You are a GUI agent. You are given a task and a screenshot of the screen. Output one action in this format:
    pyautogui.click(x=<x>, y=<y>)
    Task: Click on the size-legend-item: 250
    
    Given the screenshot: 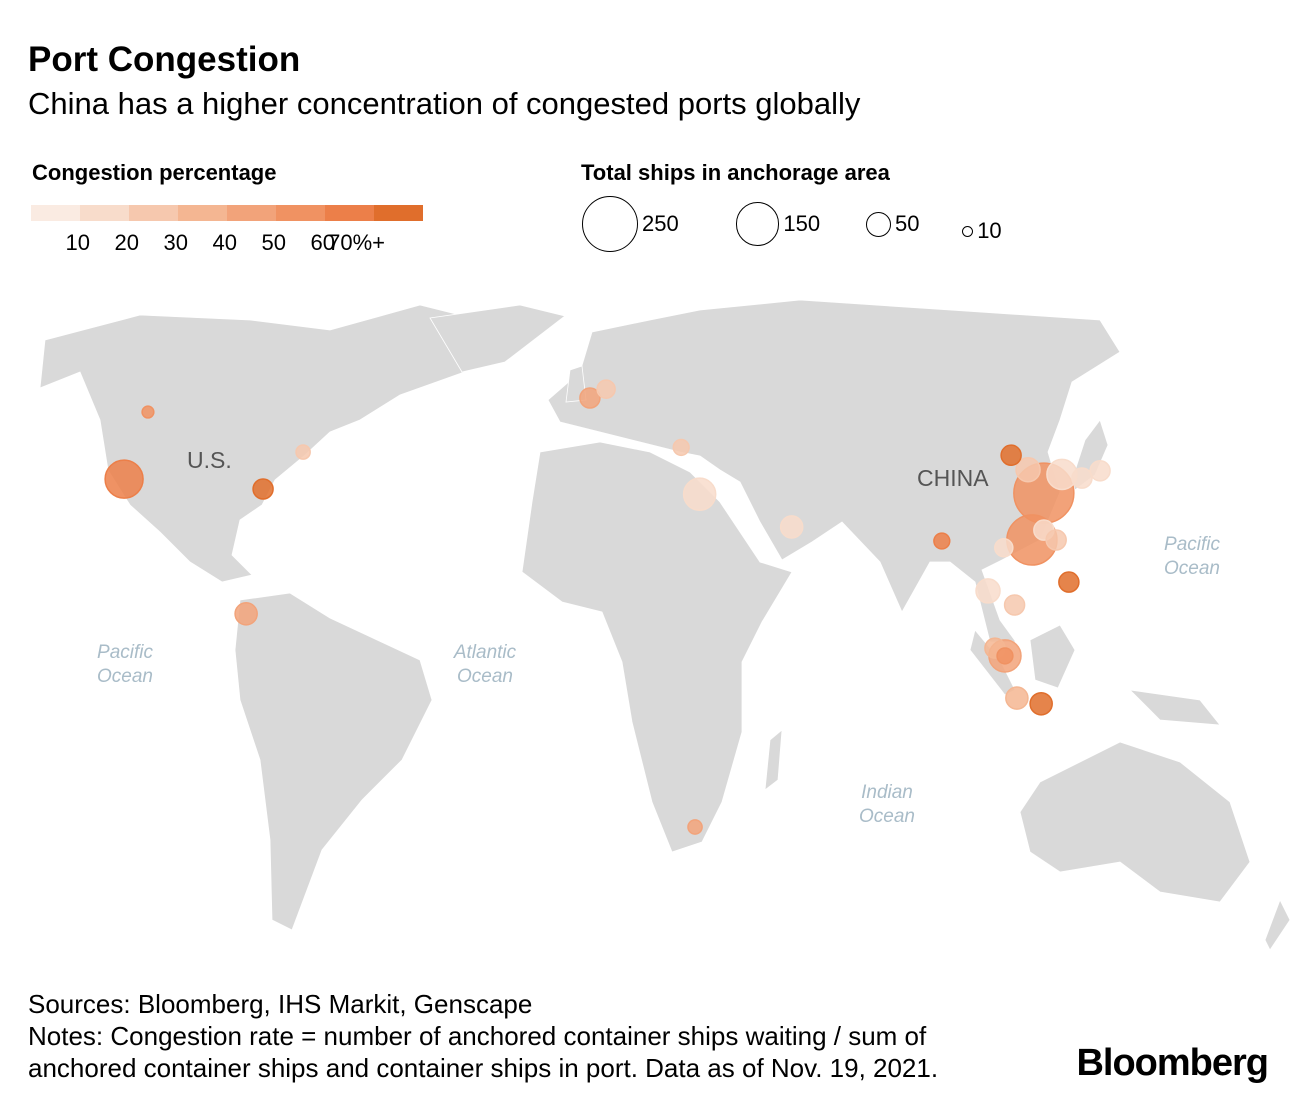 What is the action you would take?
    pyautogui.click(x=630, y=224)
    